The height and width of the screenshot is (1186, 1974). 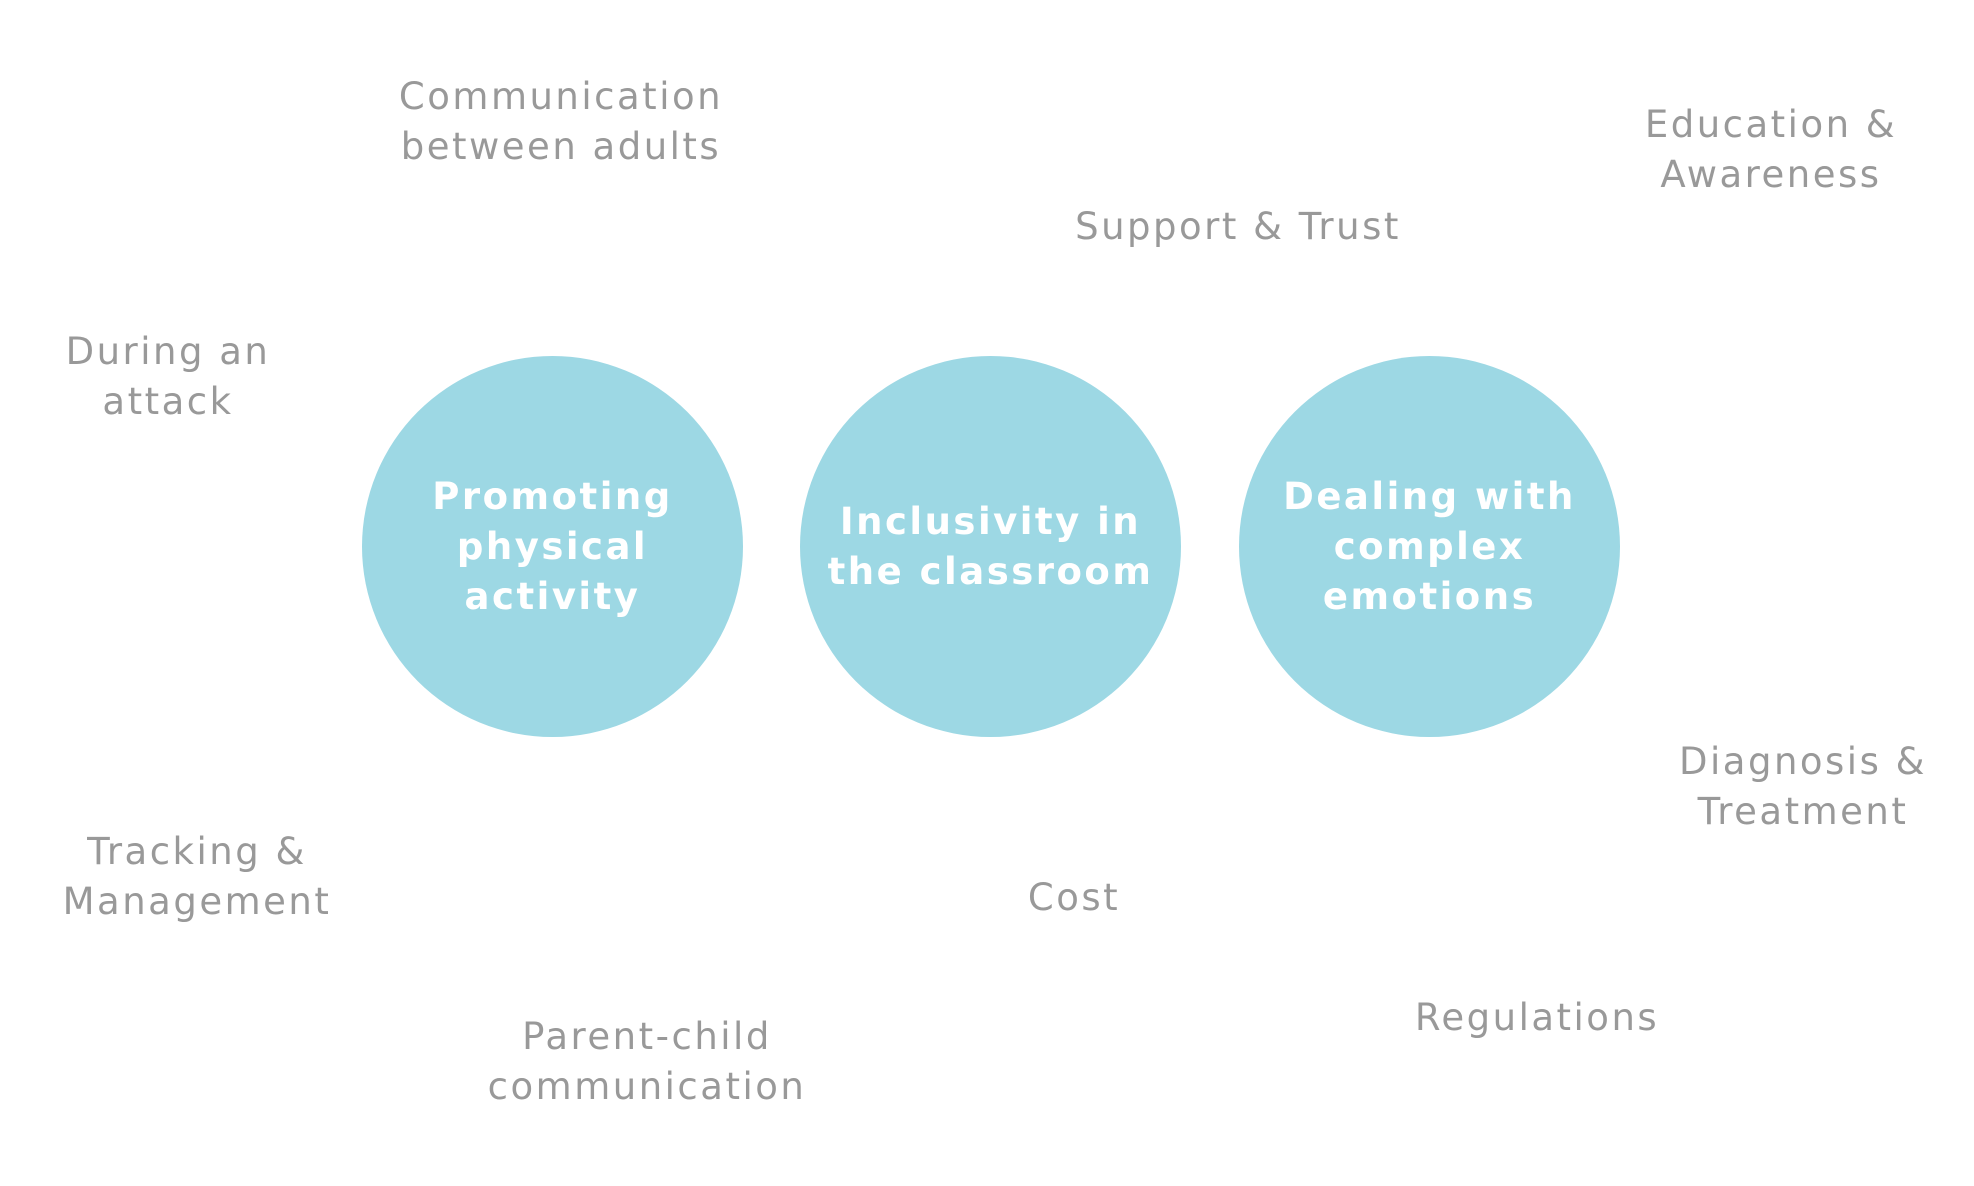 I want to click on topic-line: Treatment, so click(x=1803, y=811).